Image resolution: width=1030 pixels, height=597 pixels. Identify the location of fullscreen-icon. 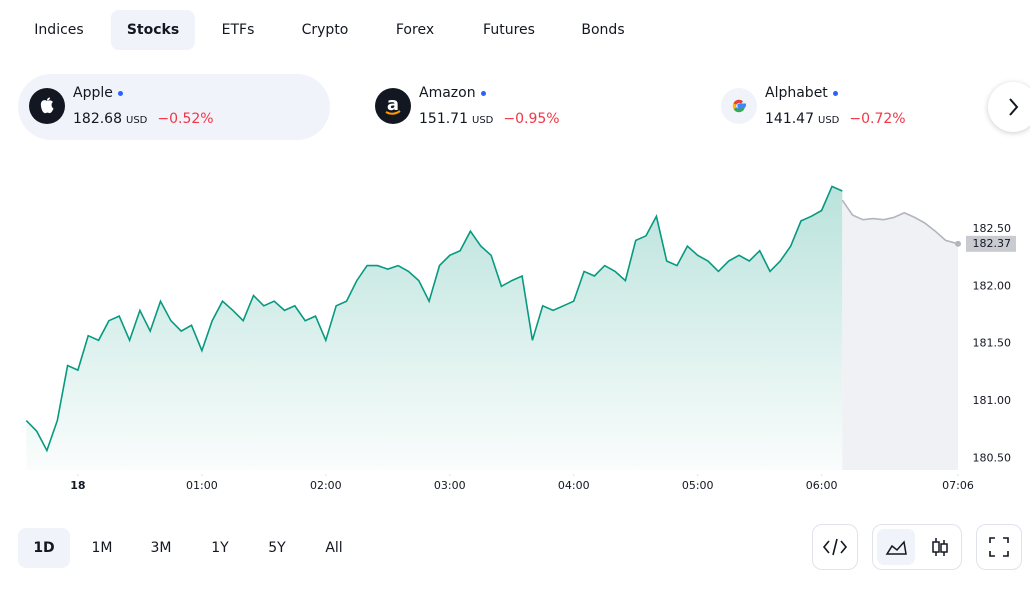
(999, 547).